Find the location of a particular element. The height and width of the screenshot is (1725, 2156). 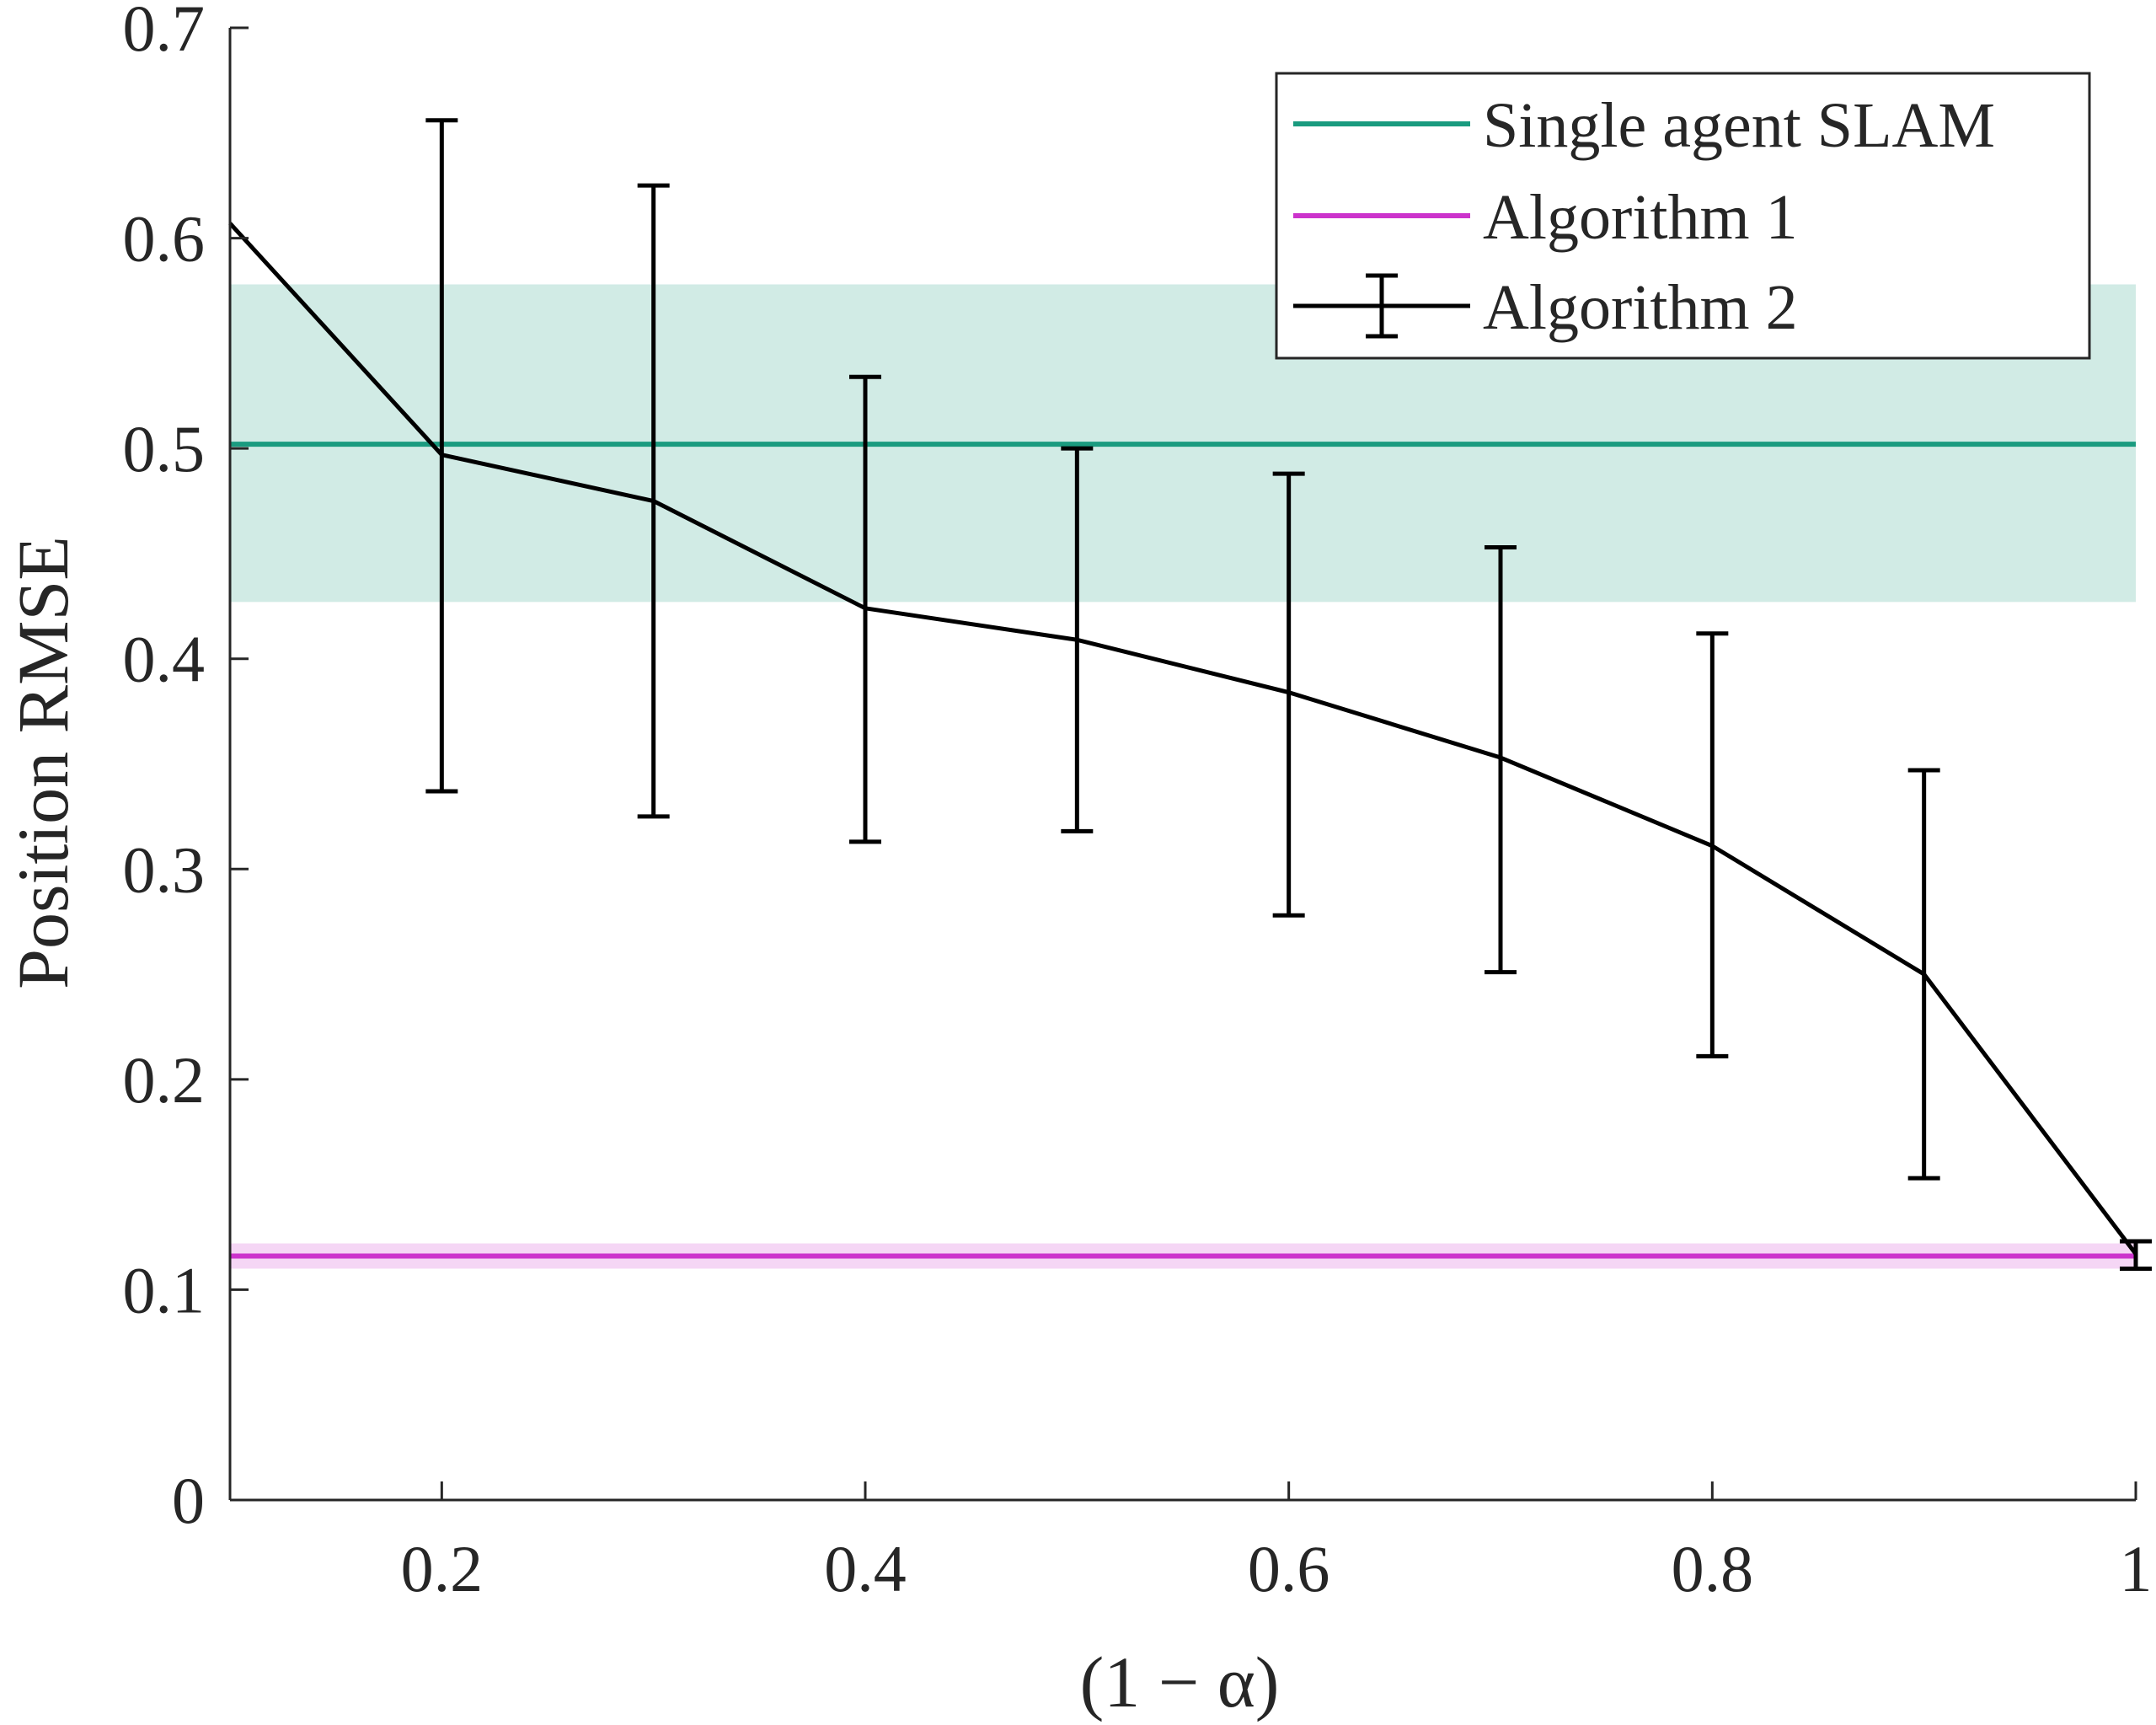

x-tick-label: 0.6 is located at coordinates (1289, 1568).